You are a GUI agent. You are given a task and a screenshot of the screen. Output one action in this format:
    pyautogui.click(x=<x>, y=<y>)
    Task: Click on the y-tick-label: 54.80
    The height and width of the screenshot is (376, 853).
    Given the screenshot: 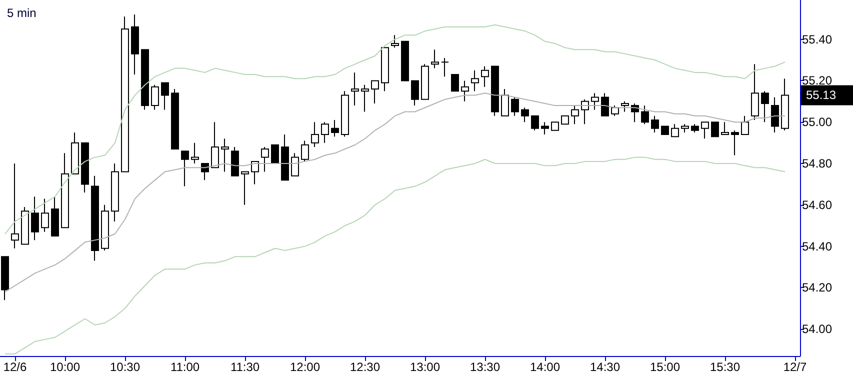 What is the action you would take?
    pyautogui.click(x=817, y=163)
    